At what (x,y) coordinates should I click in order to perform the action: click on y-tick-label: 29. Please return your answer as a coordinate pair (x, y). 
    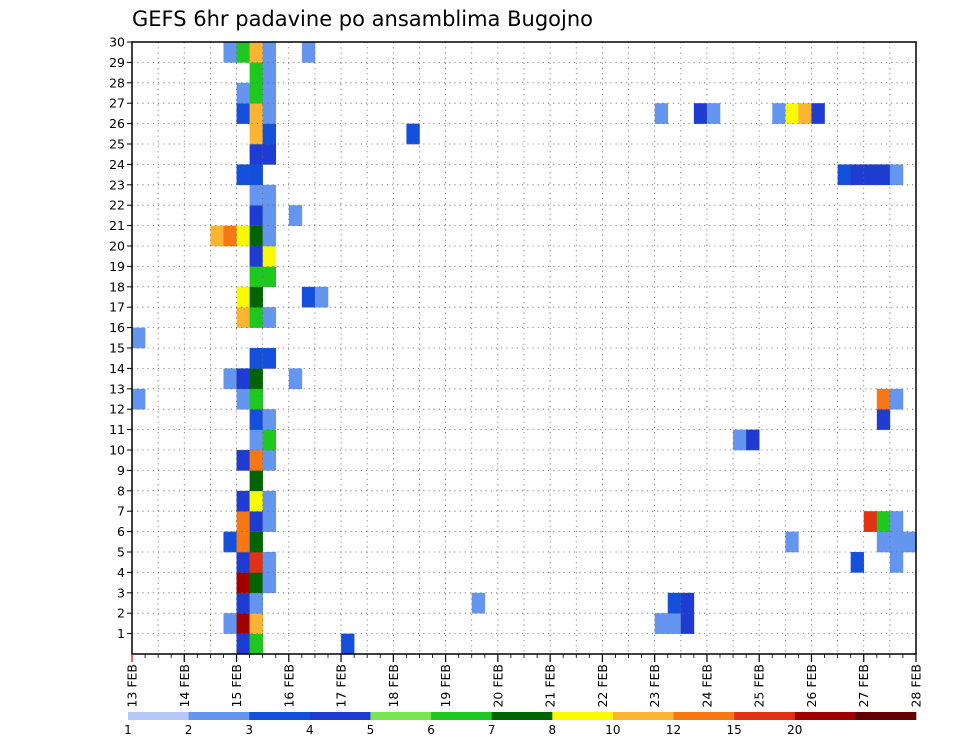
    Looking at the image, I should click on (117, 62).